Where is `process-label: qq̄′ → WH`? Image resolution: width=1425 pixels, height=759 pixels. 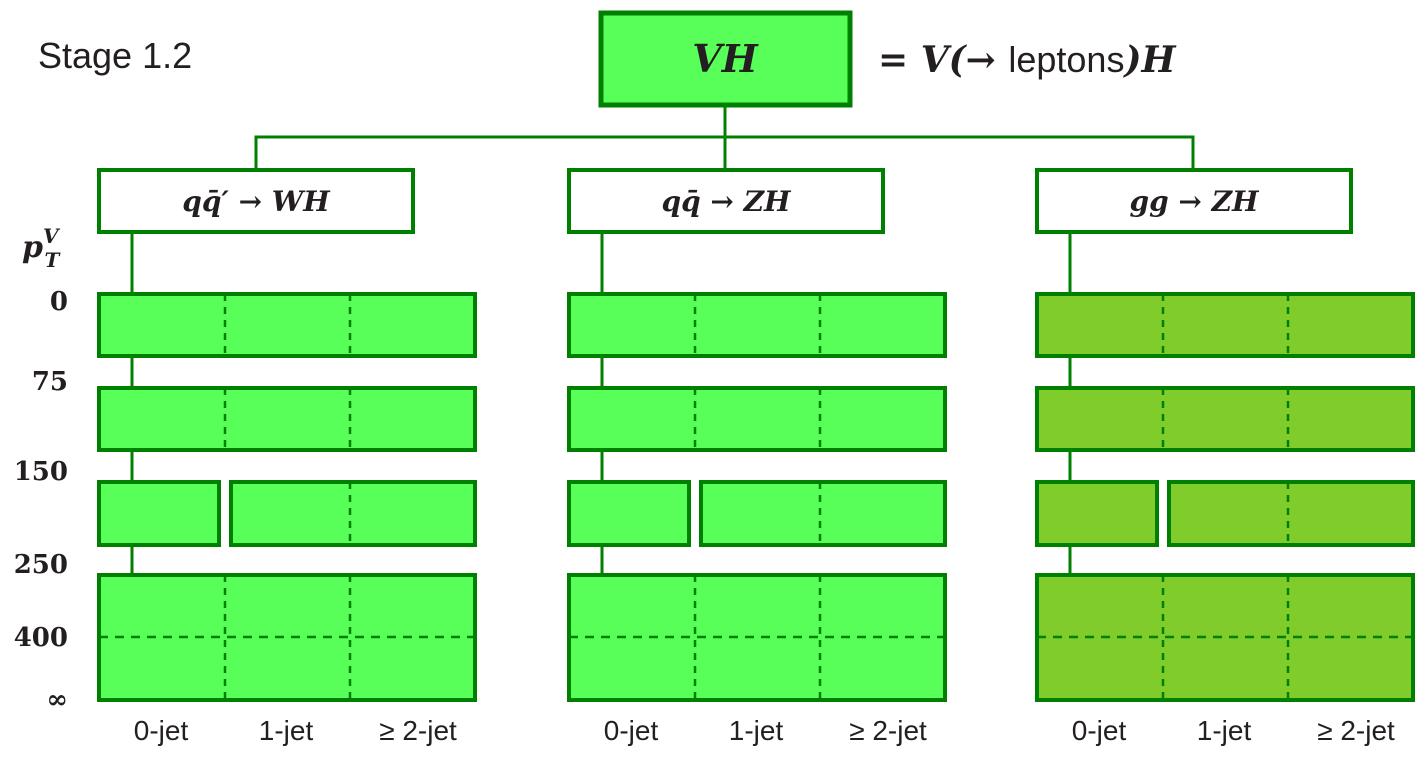
process-label: qq̄′ → WH is located at coordinates (256, 201).